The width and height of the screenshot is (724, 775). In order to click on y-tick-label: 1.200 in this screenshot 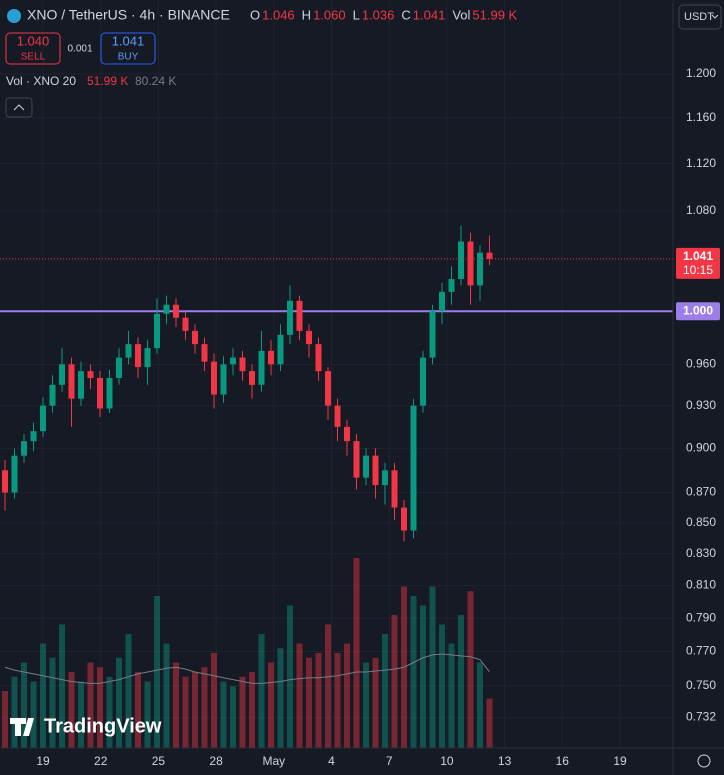, I will do `click(701, 73)`.